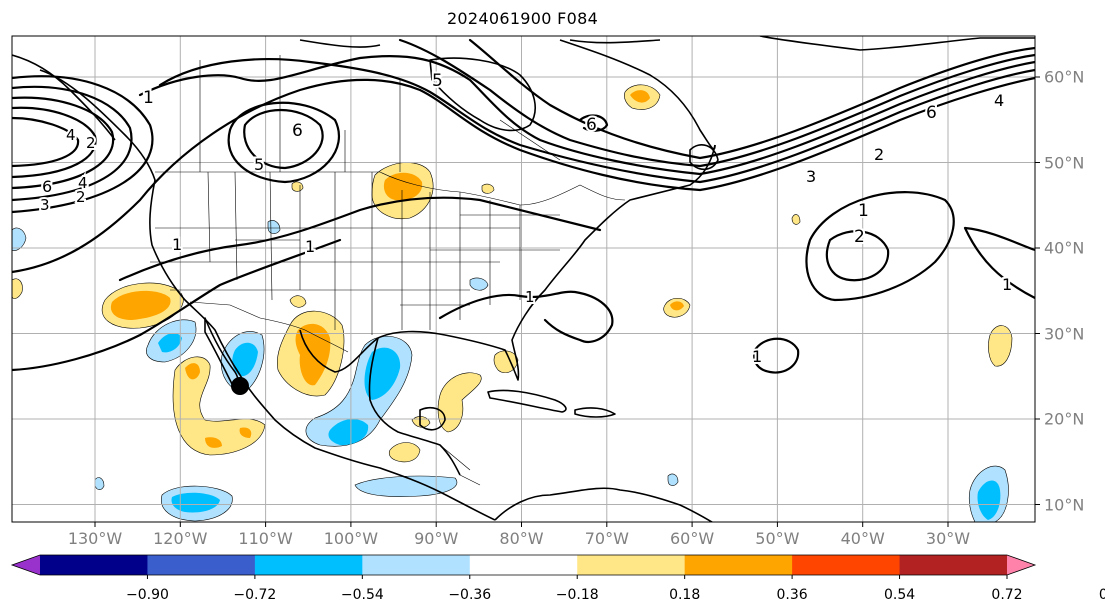 This screenshot has height=615, width=1105. What do you see at coordinates (380, 113) in the screenshot?
I see `canada-province-lines` at bounding box center [380, 113].